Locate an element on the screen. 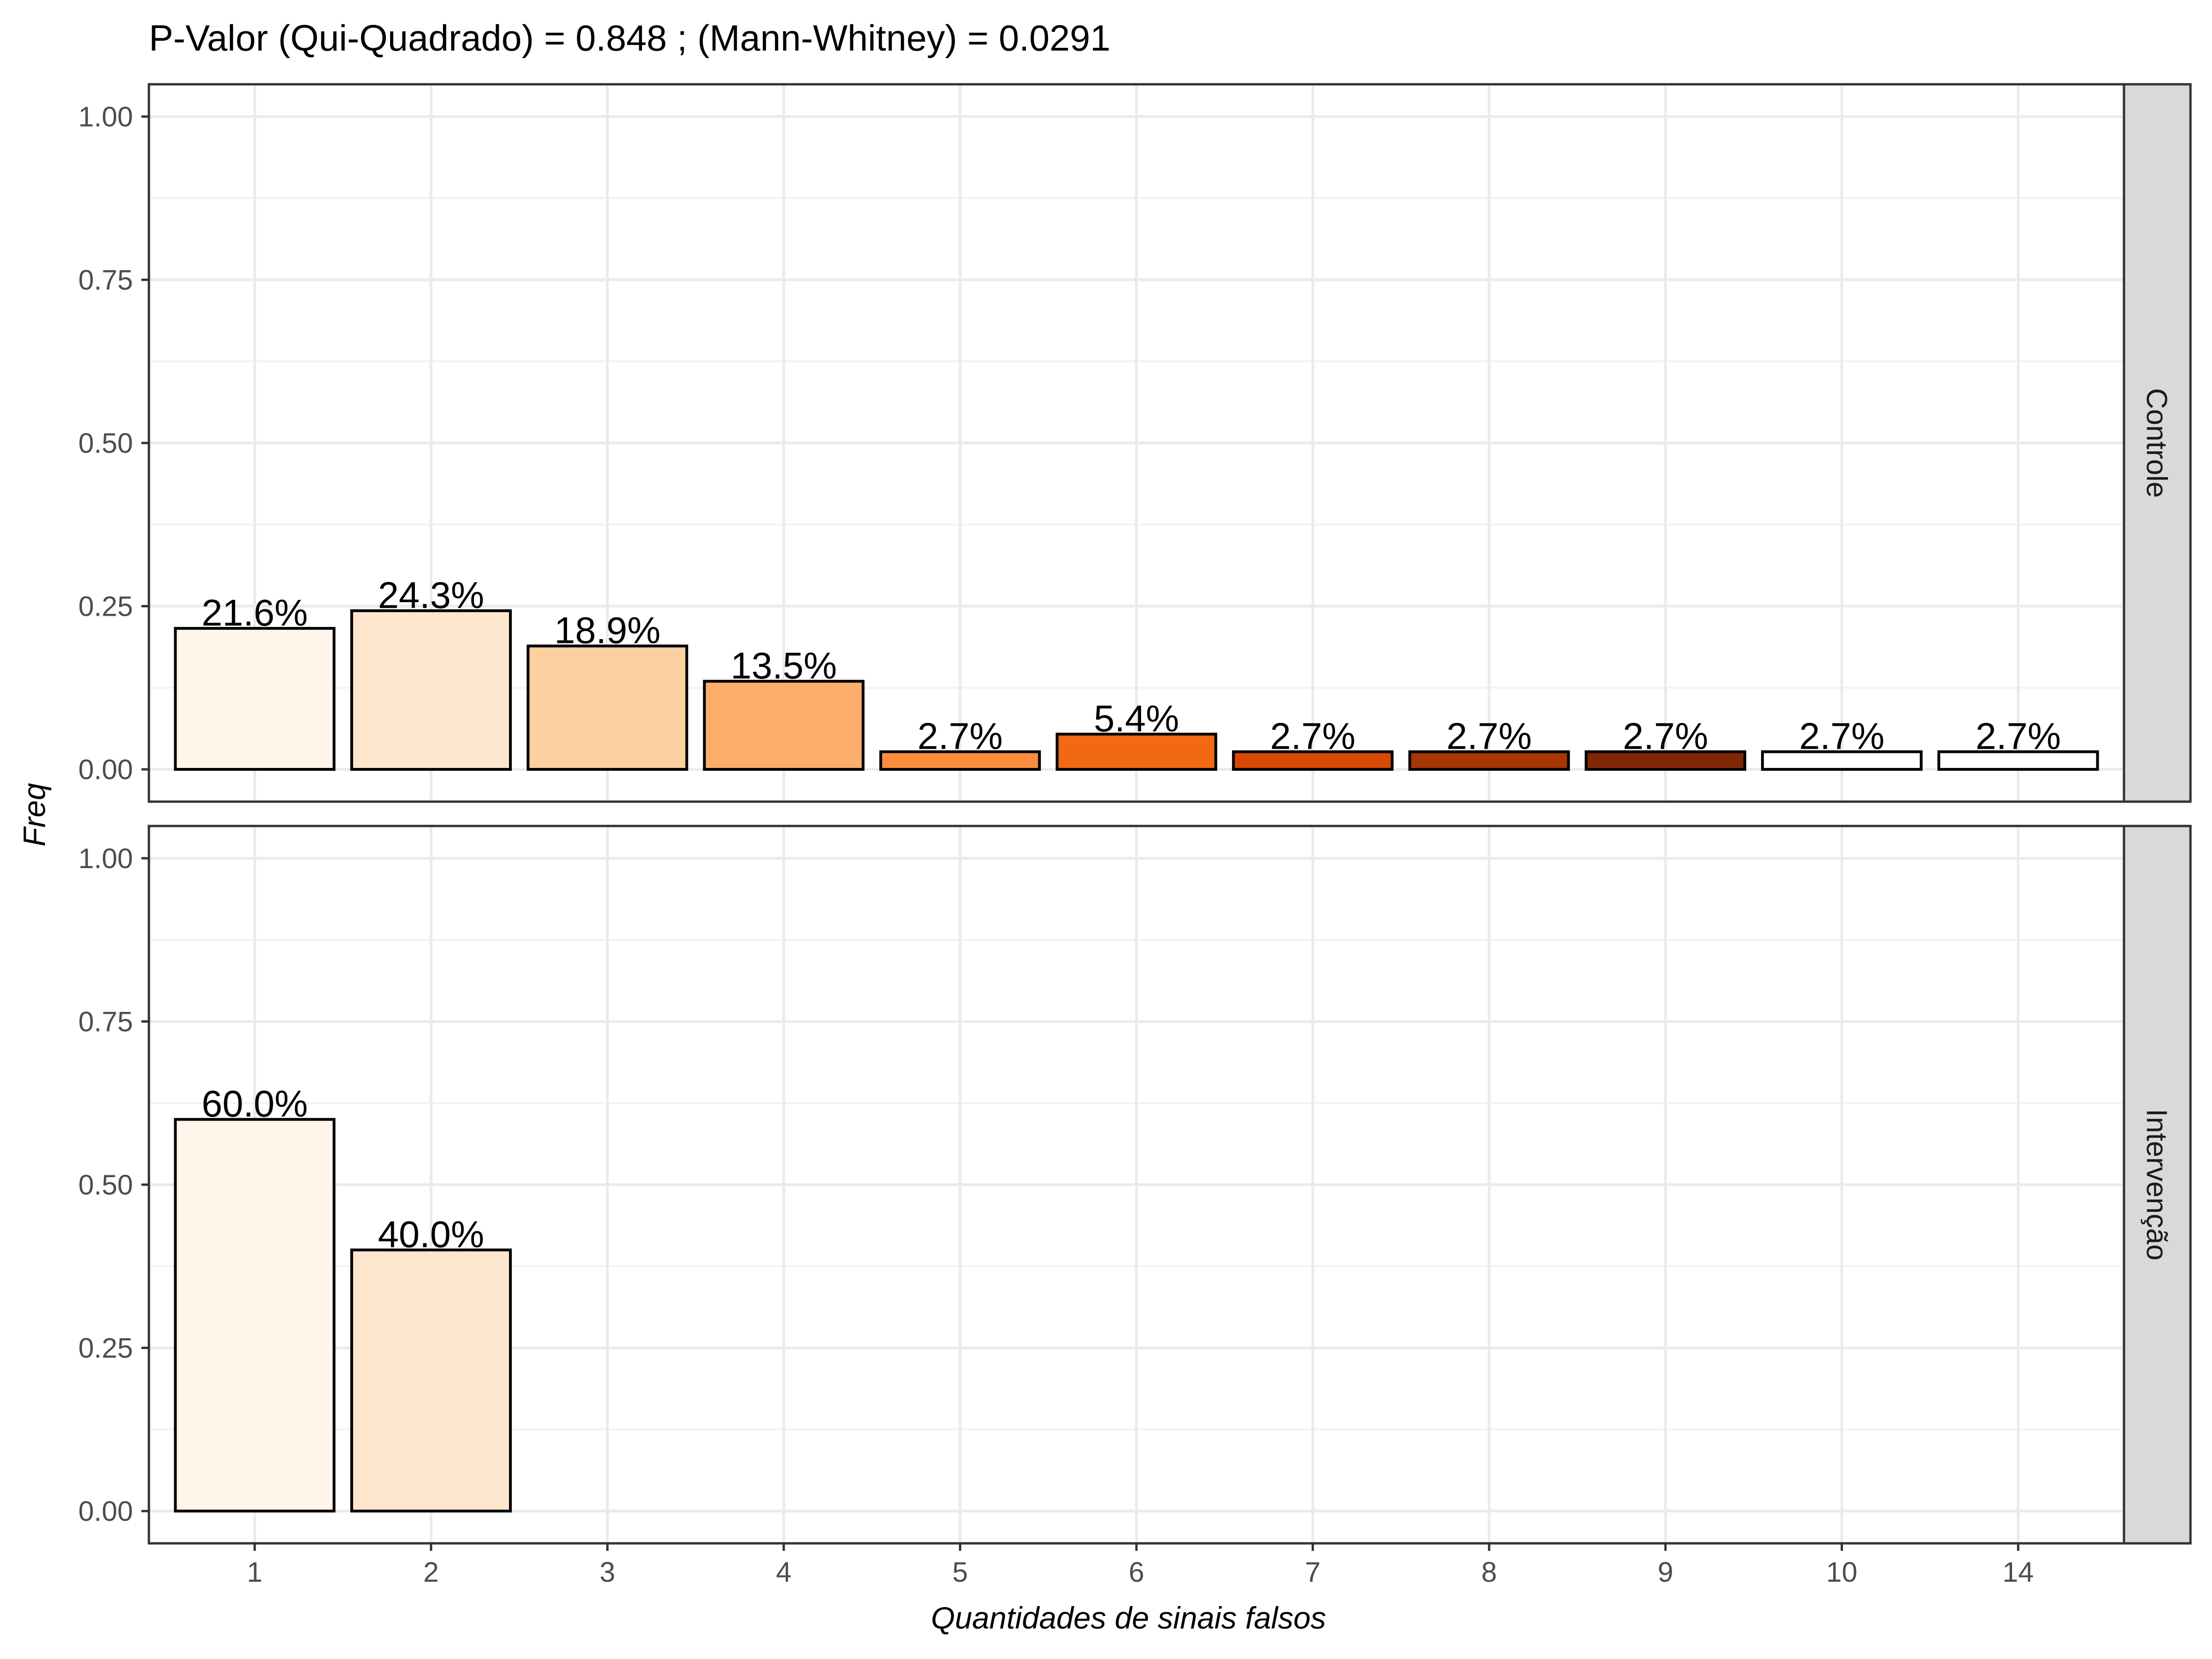  facet-strip-label: Controle is located at coordinates (2156, 443).